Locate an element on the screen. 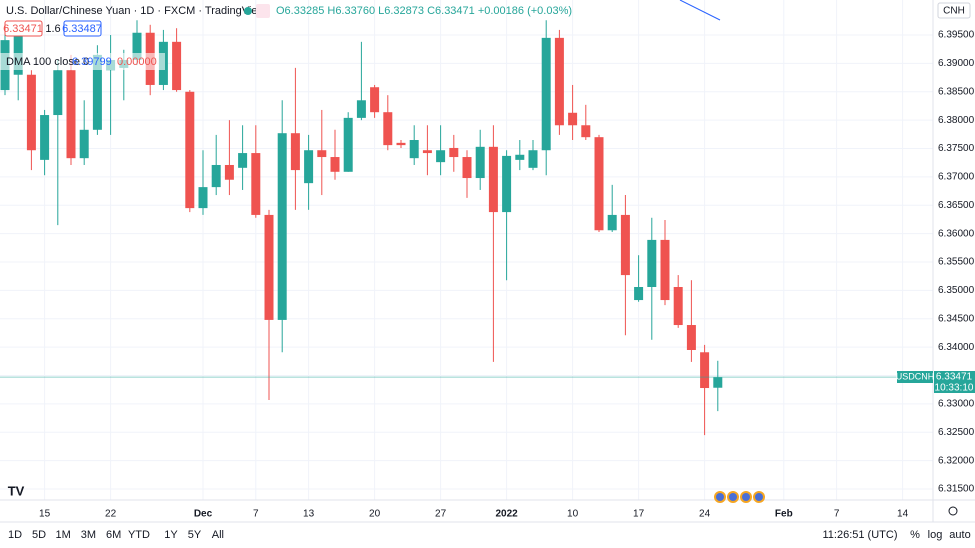 The width and height of the screenshot is (975, 548). y-tick-label: 6.32000 is located at coordinates (956, 460).